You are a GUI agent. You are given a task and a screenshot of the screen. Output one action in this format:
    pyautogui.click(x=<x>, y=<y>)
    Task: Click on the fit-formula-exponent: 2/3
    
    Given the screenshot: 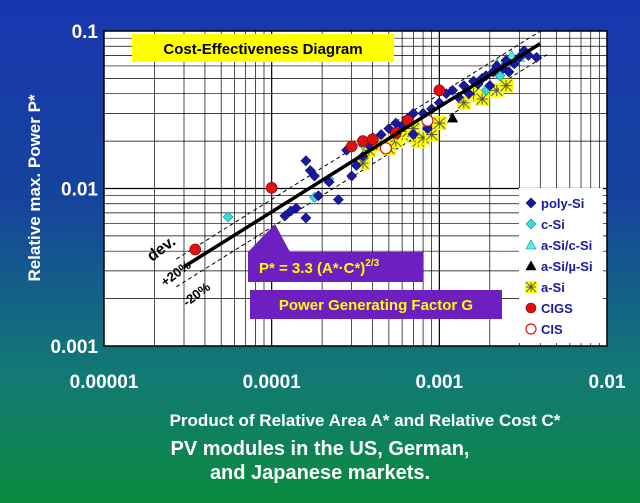 What is the action you would take?
    pyautogui.click(x=372, y=263)
    